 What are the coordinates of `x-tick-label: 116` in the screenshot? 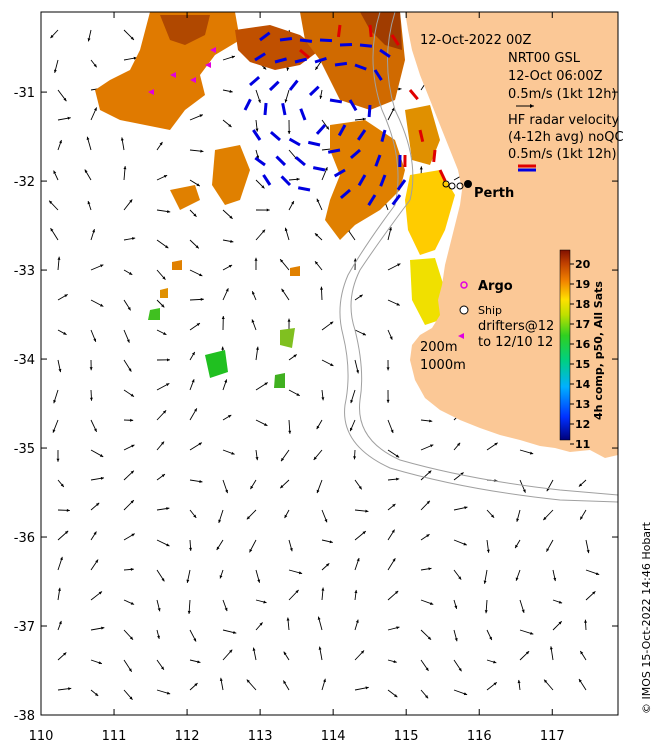 It's located at (479, 736).